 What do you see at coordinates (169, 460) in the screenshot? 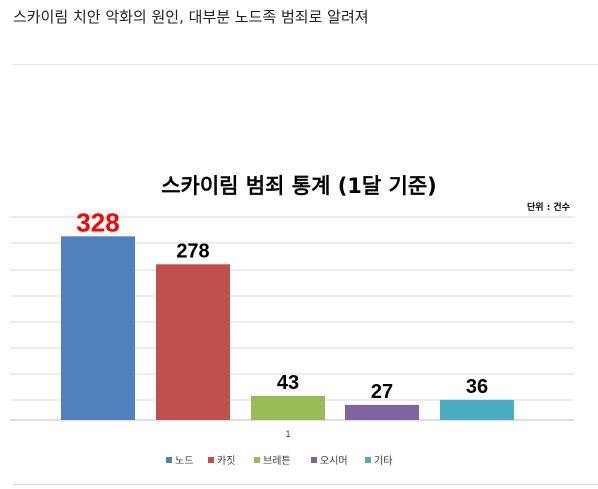
I see `legend-swatch-노드` at bounding box center [169, 460].